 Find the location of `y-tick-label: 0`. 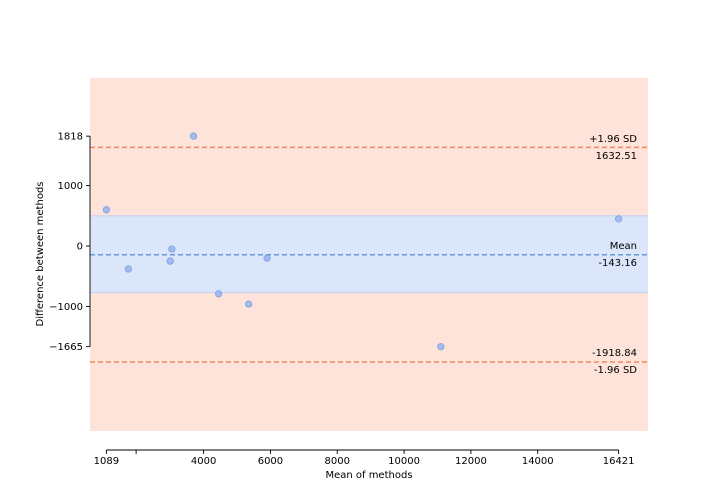

y-tick-label: 0 is located at coordinates (80, 247).